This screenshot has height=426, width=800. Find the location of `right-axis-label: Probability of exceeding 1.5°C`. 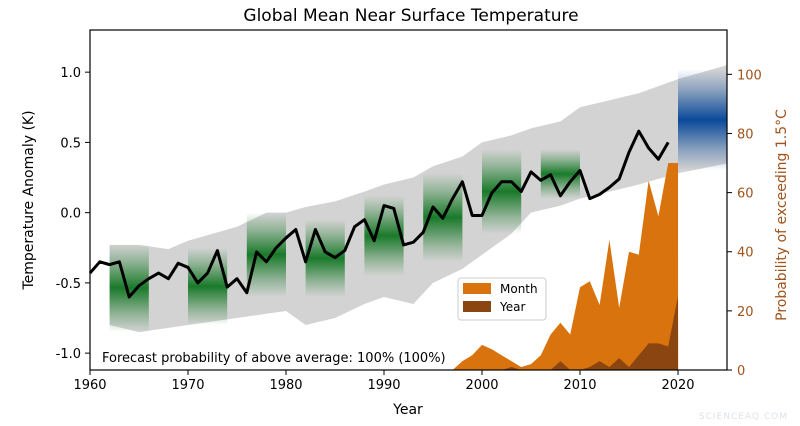

right-axis-label: Probability of exceeding 1.5°C is located at coordinates (782, 215).